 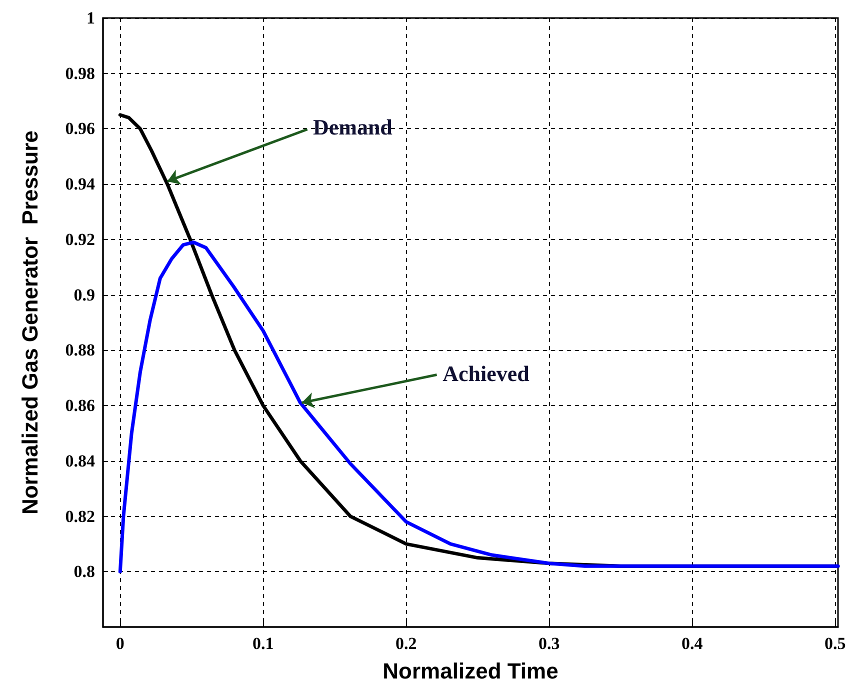 What do you see at coordinates (549, 643) in the screenshot?
I see `x-tick-label: 0.3` at bounding box center [549, 643].